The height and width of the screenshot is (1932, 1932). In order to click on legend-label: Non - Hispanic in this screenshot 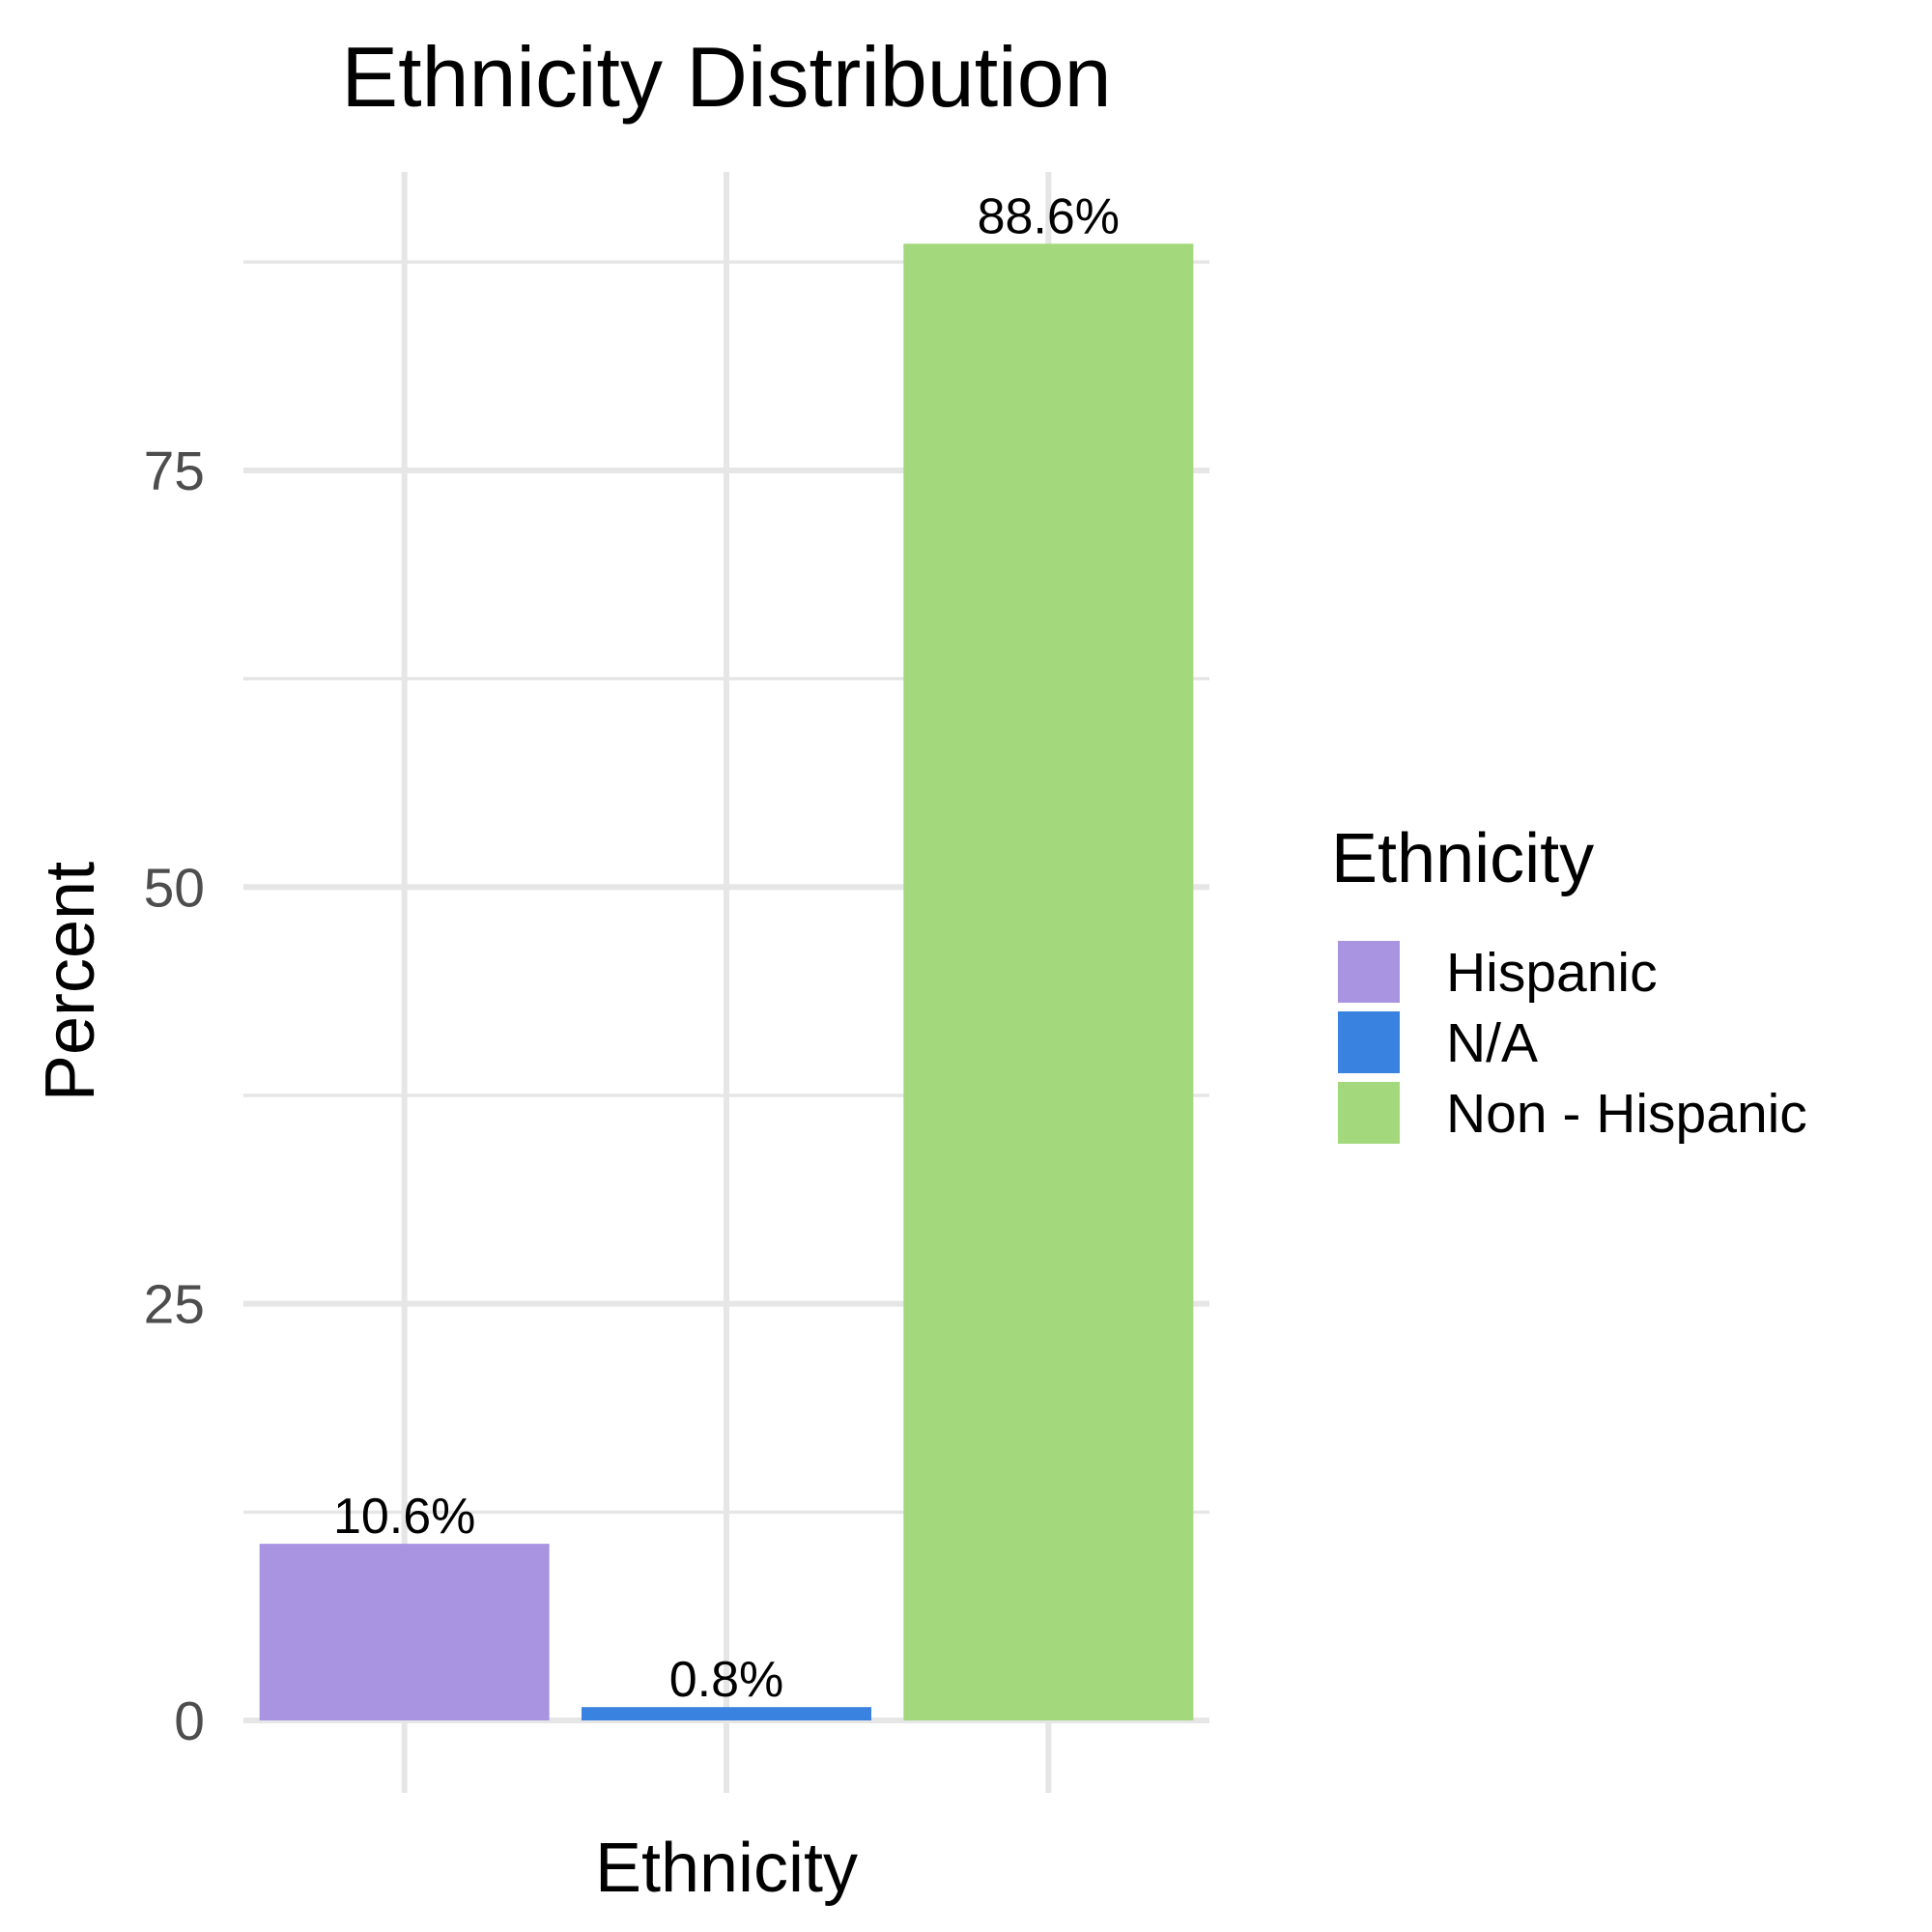, I will do `click(1626, 1114)`.